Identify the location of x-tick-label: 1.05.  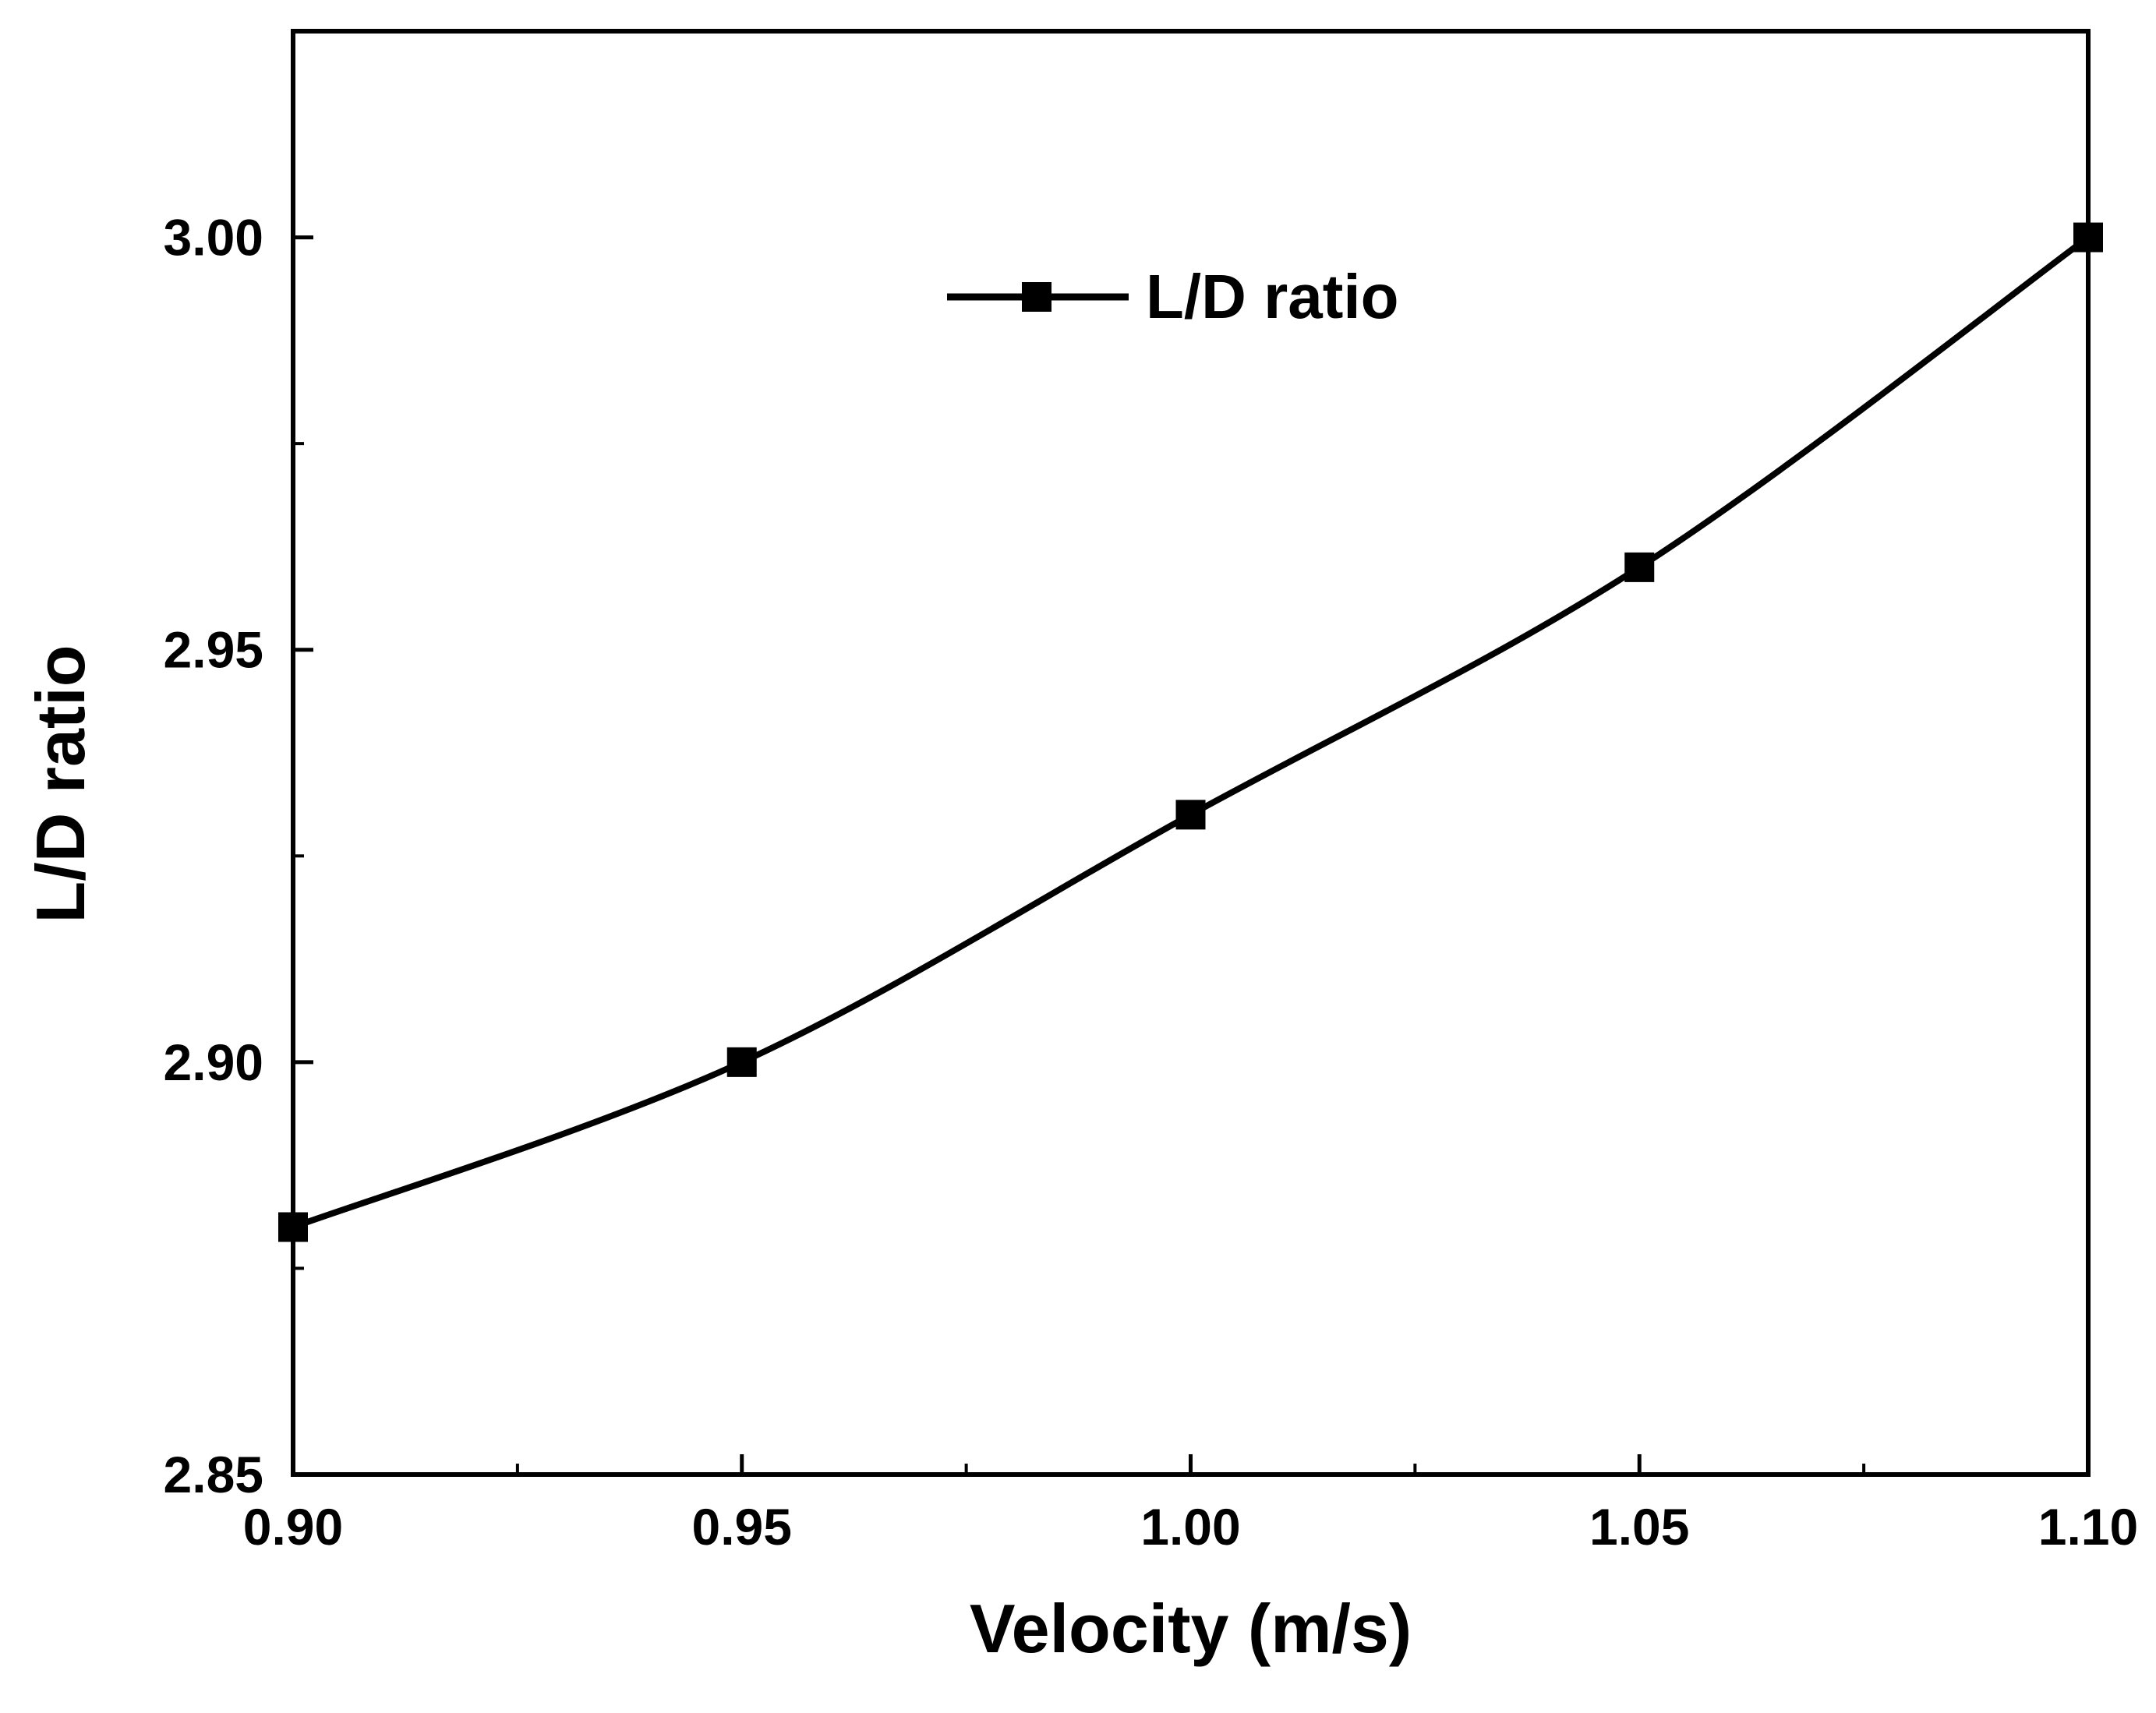
(1639, 1527).